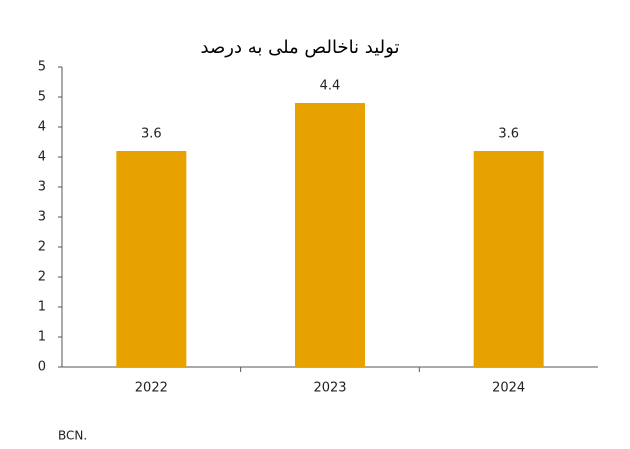  Describe the element at coordinates (151, 388) in the screenshot. I see `x-tick-label: 2022` at that location.